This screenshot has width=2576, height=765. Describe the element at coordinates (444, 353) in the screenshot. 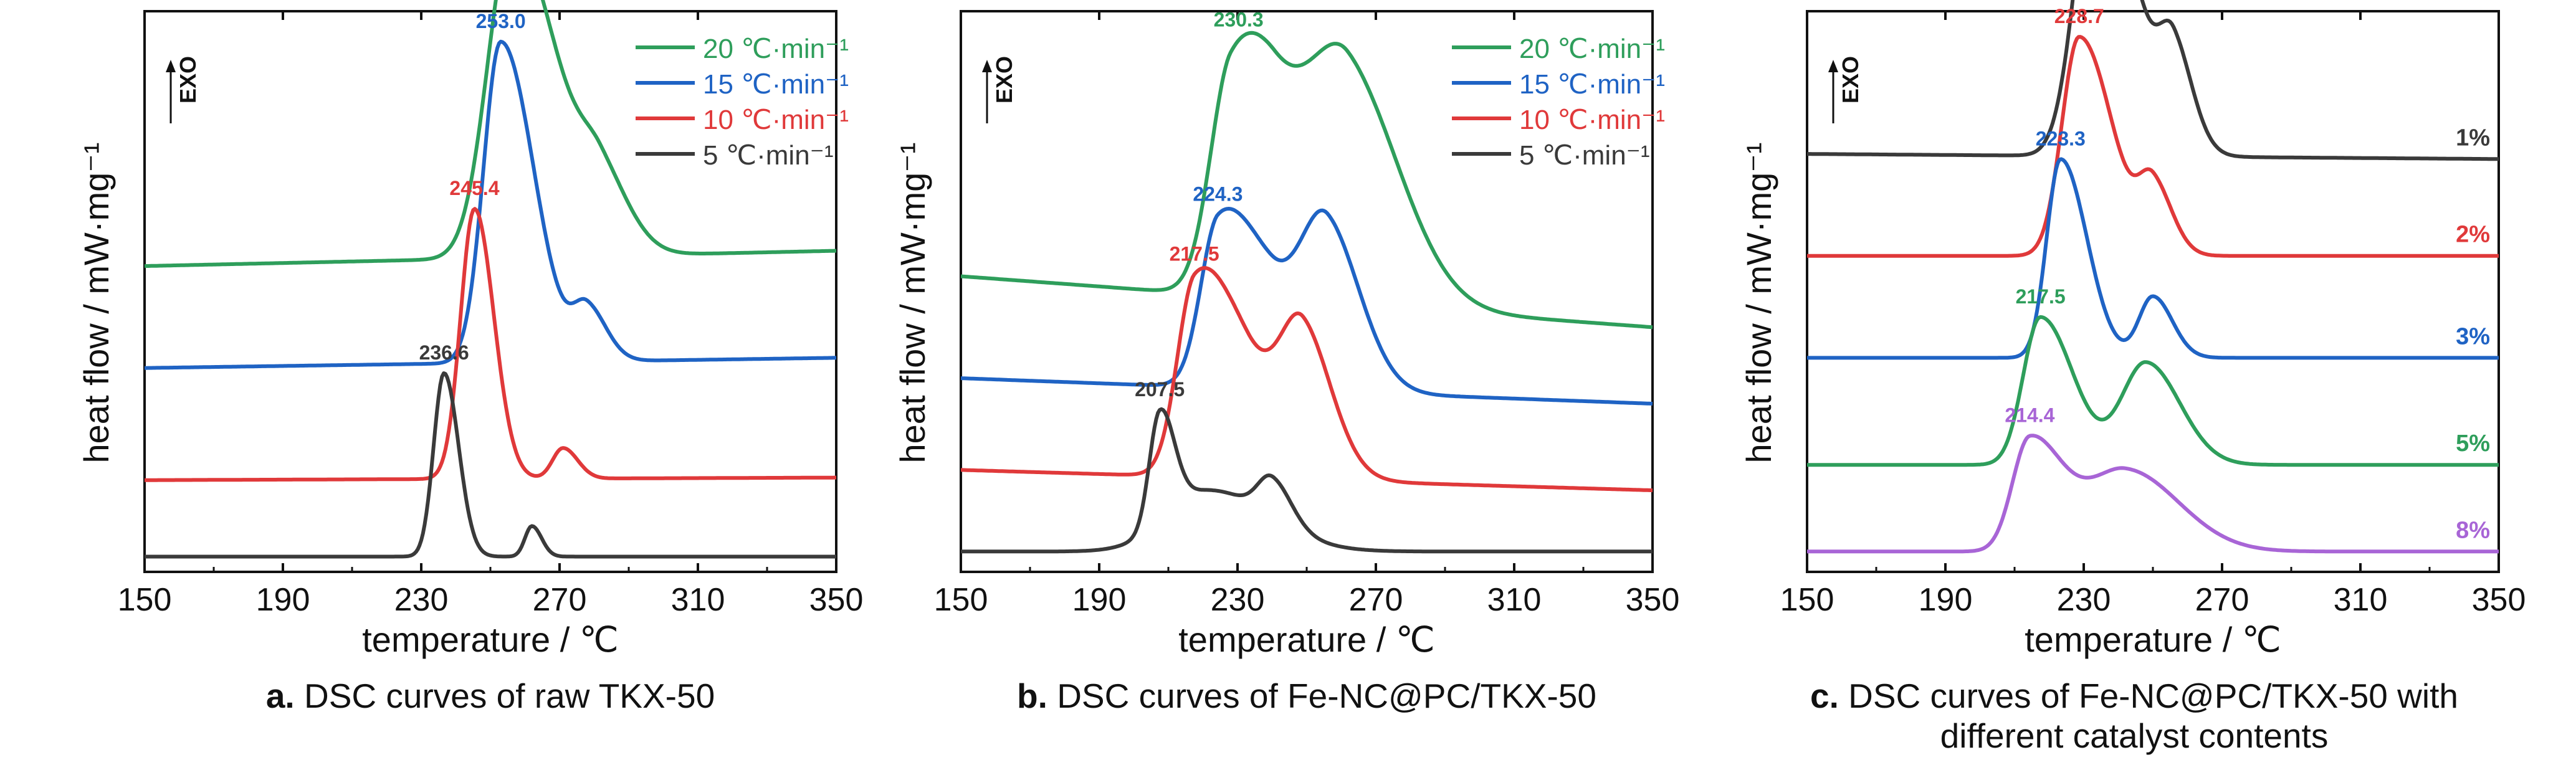

I see `peak-label-3: 236.6` at that location.